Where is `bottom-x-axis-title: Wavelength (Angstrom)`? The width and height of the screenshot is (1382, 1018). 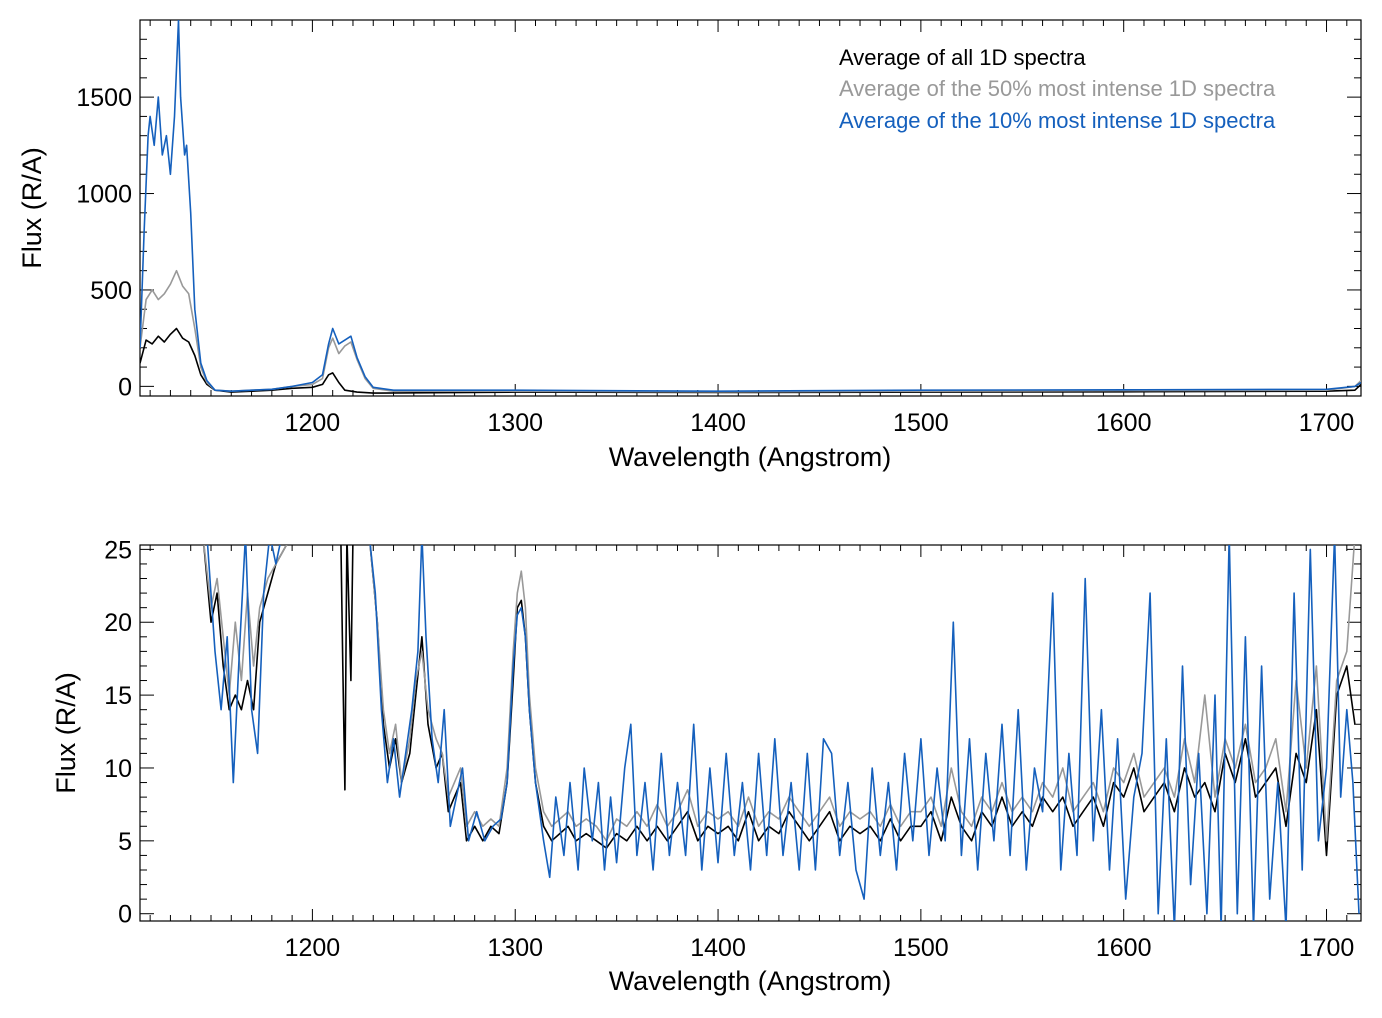
bottom-x-axis-title: Wavelength (Angstrom) is located at coordinates (750, 981).